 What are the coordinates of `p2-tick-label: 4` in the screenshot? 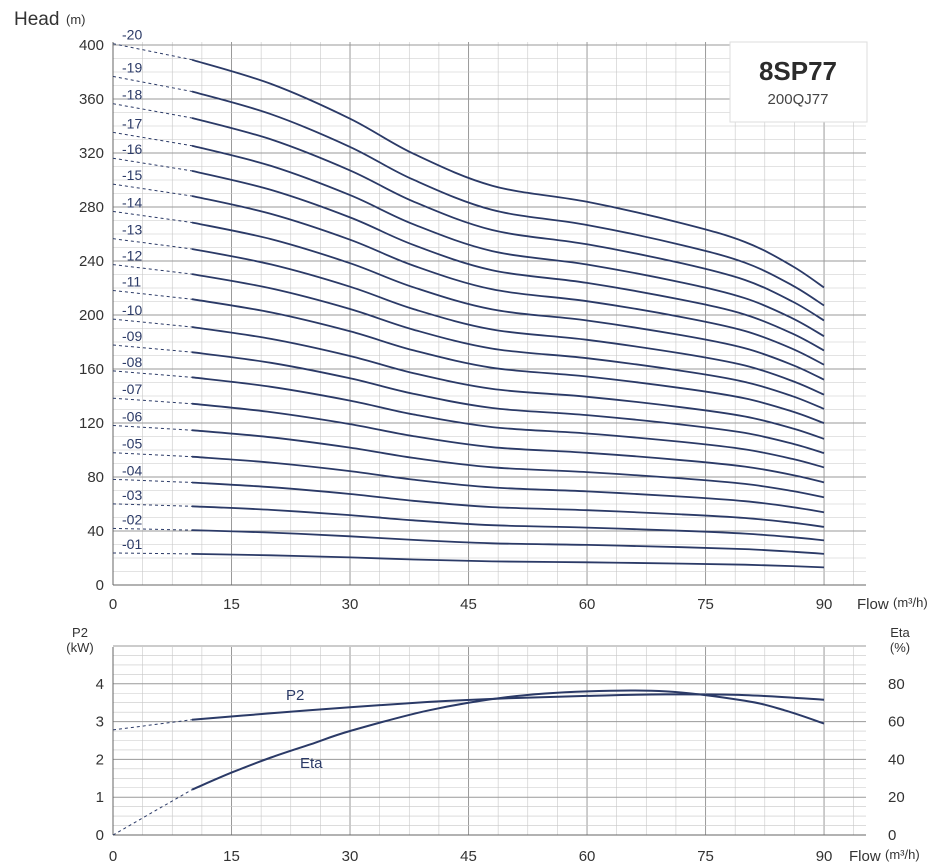 It's located at (100, 684).